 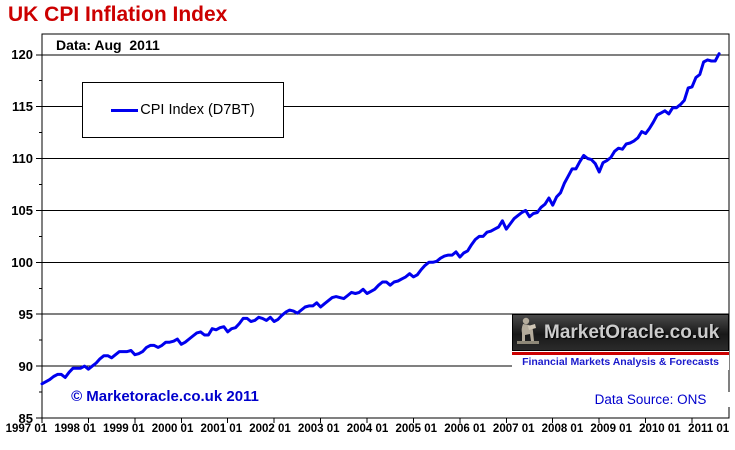 What do you see at coordinates (22, 262) in the screenshot?
I see `y-tick-label-100: 100` at bounding box center [22, 262].